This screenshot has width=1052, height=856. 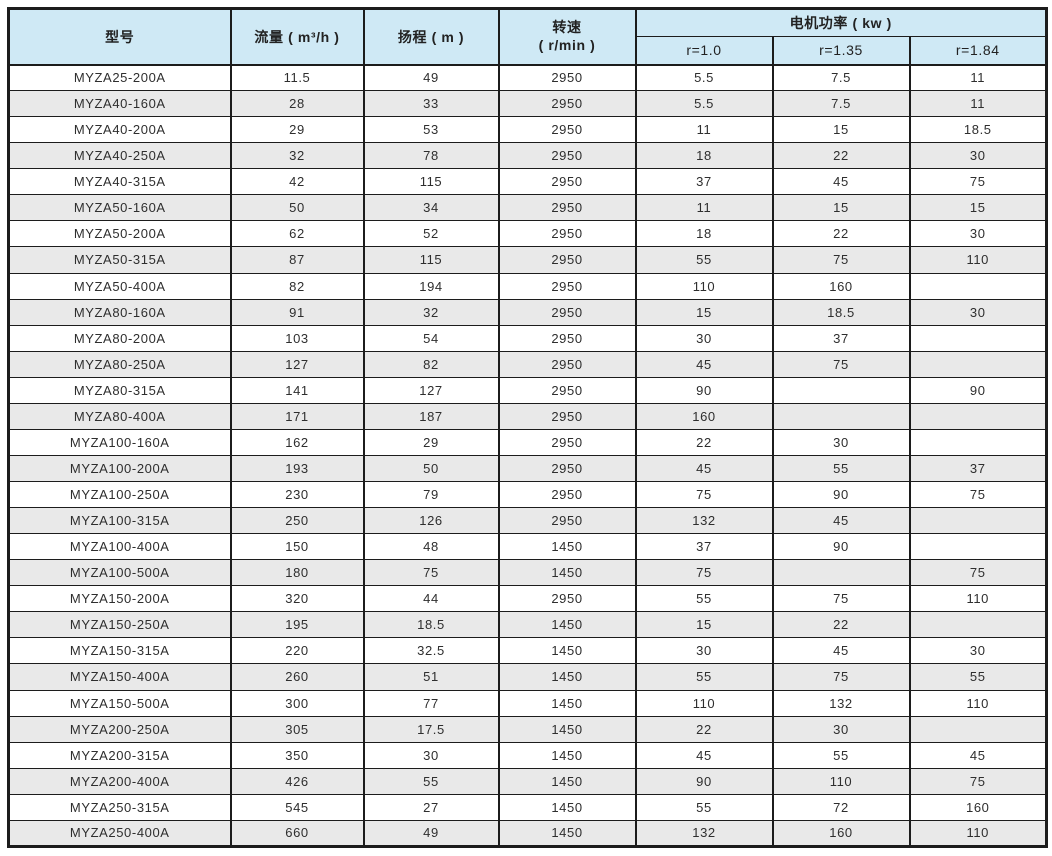 I want to click on power-r184-cell: 90, so click(x=978, y=390).